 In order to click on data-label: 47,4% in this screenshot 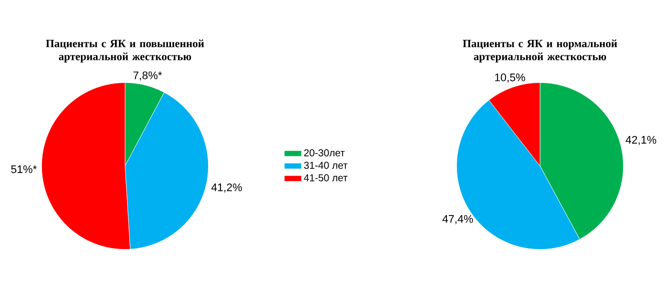, I will do `click(457, 219)`.